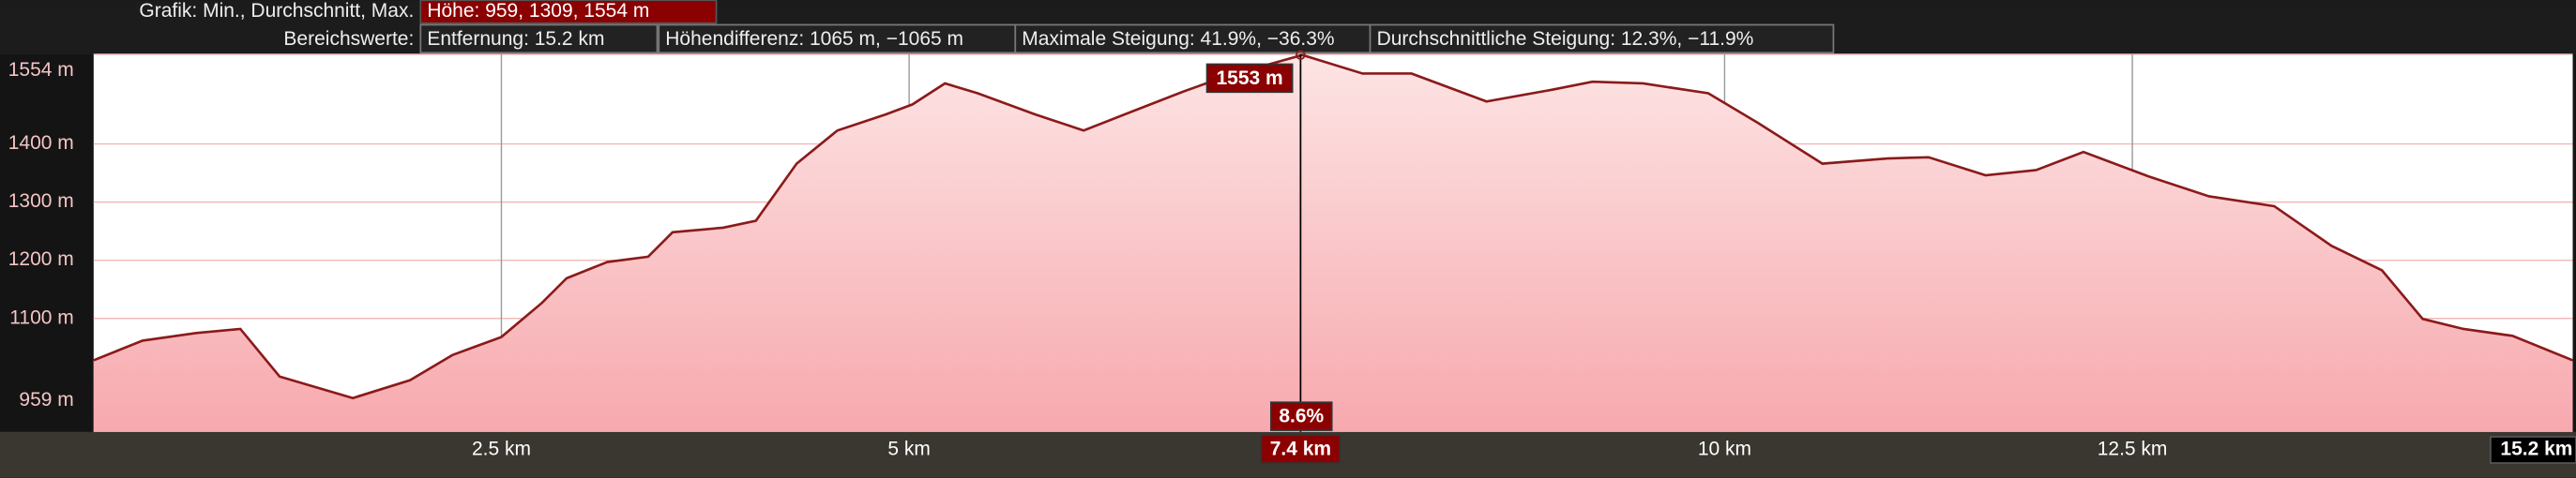 This screenshot has height=478, width=2576. I want to click on y-tick-label: 959 m, so click(46, 400).